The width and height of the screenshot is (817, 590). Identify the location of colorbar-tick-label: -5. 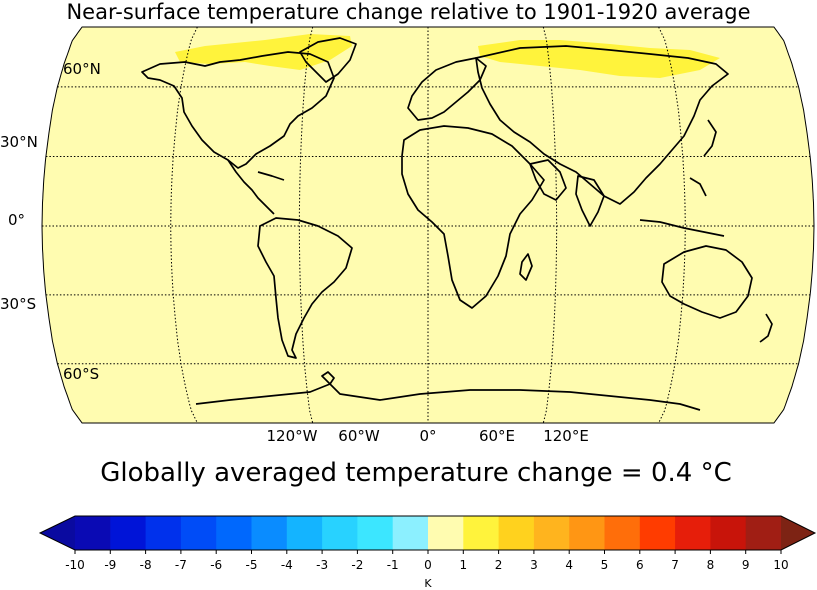
(251, 565).